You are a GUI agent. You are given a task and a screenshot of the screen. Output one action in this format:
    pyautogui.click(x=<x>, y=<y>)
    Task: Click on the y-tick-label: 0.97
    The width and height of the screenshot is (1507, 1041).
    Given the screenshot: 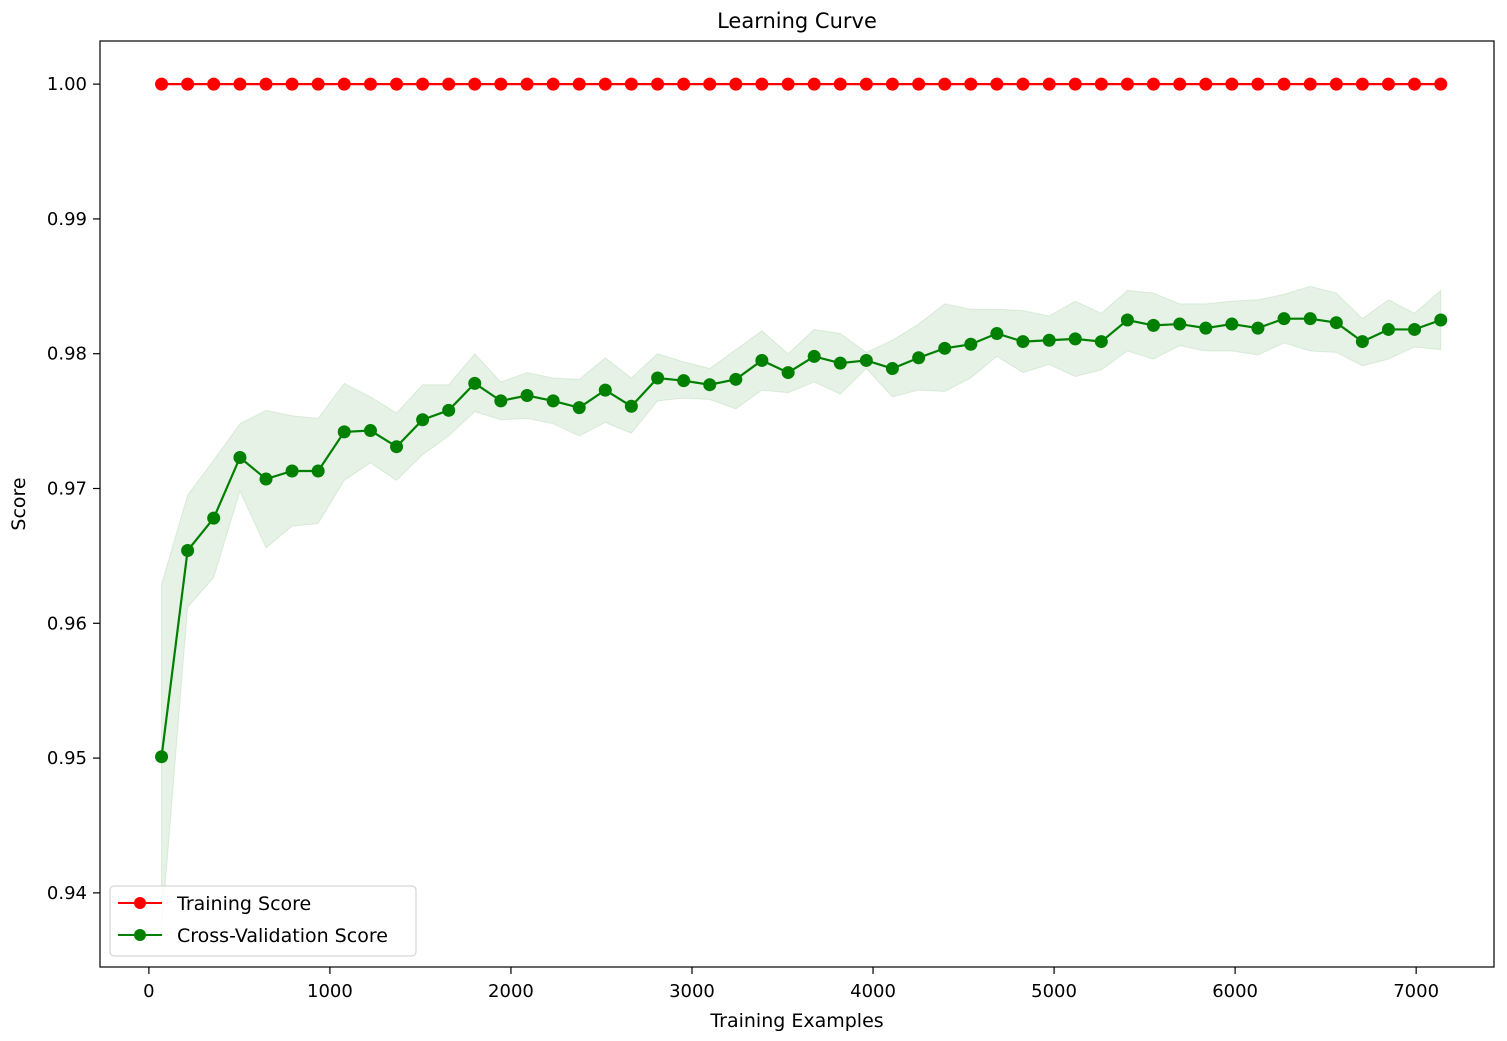 What is the action you would take?
    pyautogui.click(x=67, y=488)
    